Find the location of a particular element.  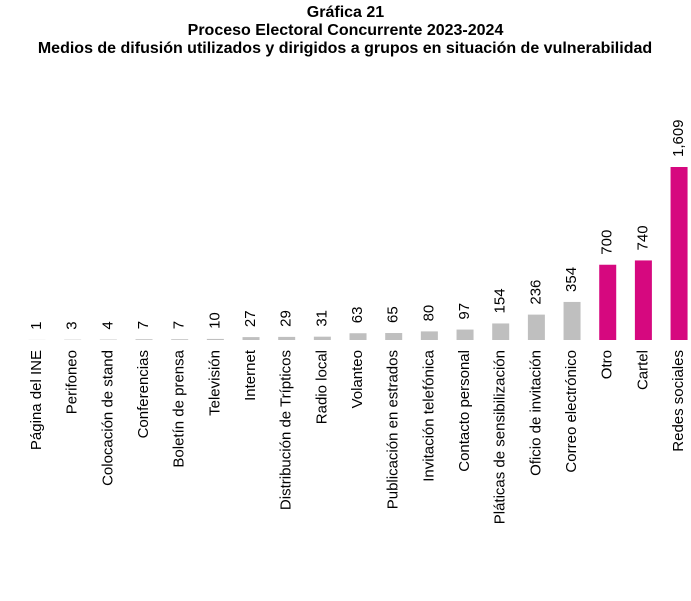

data-label: 80 is located at coordinates (428, 313).